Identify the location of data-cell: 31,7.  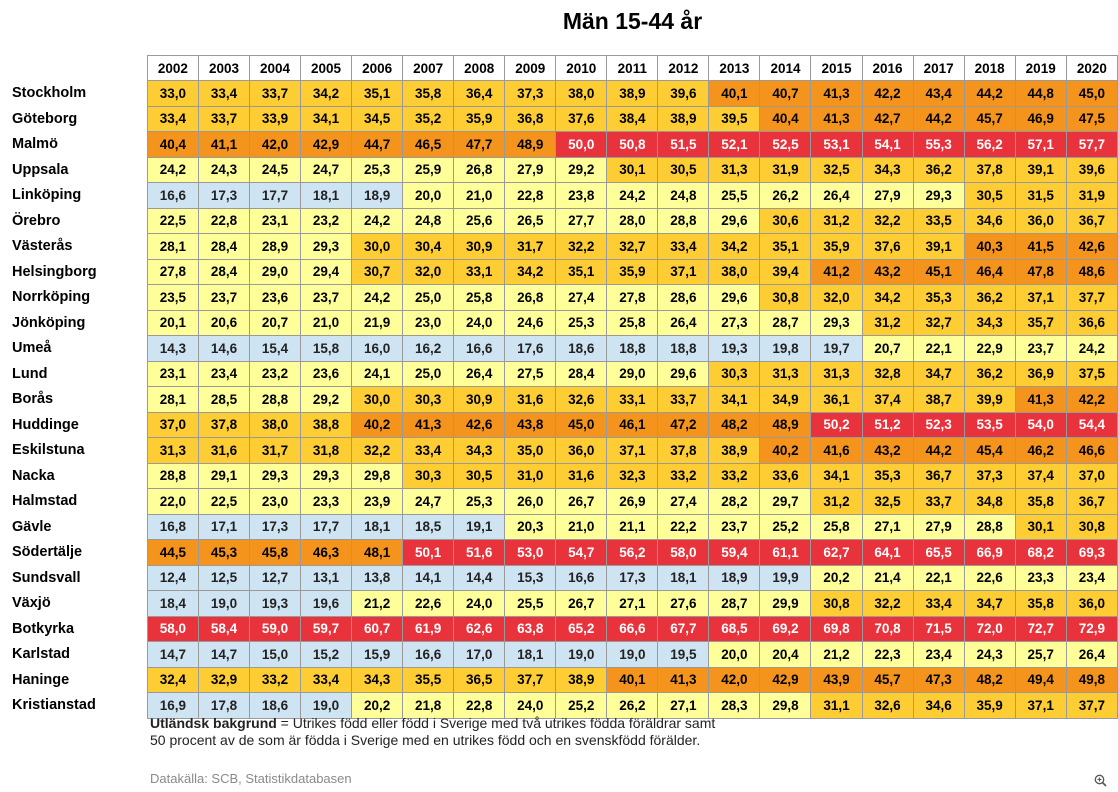
(275, 450).